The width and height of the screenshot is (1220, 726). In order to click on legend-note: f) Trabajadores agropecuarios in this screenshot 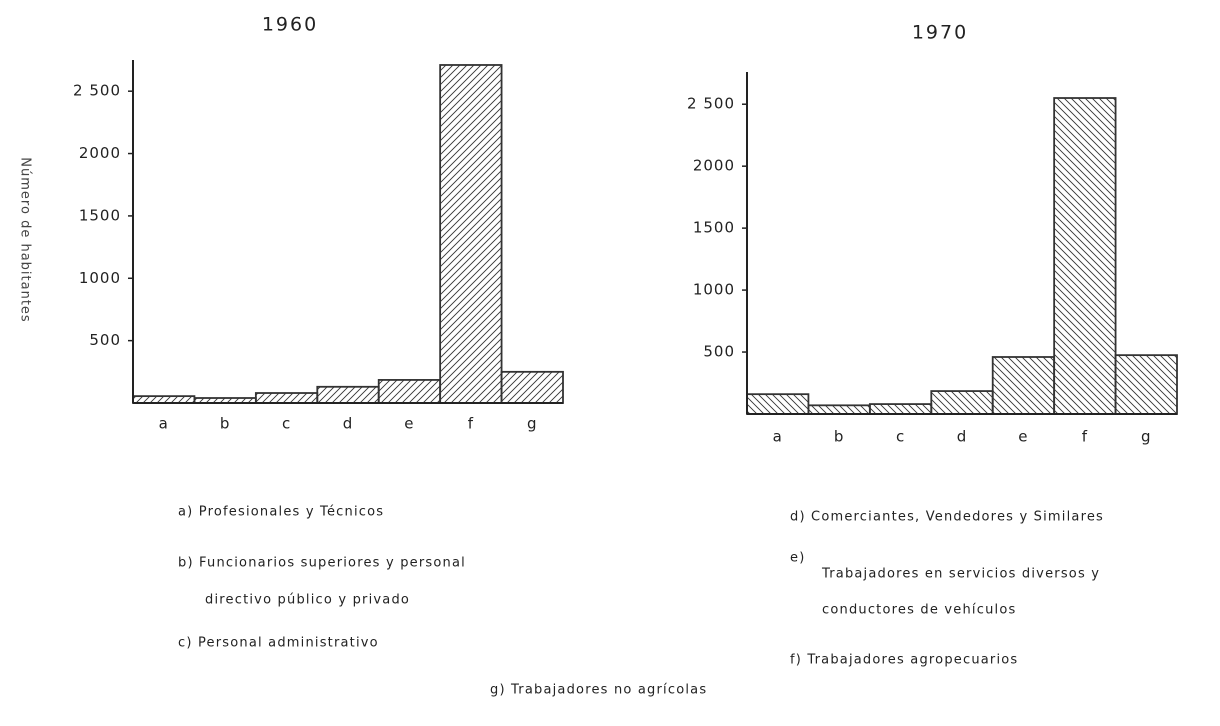, I will do `click(904, 660)`.